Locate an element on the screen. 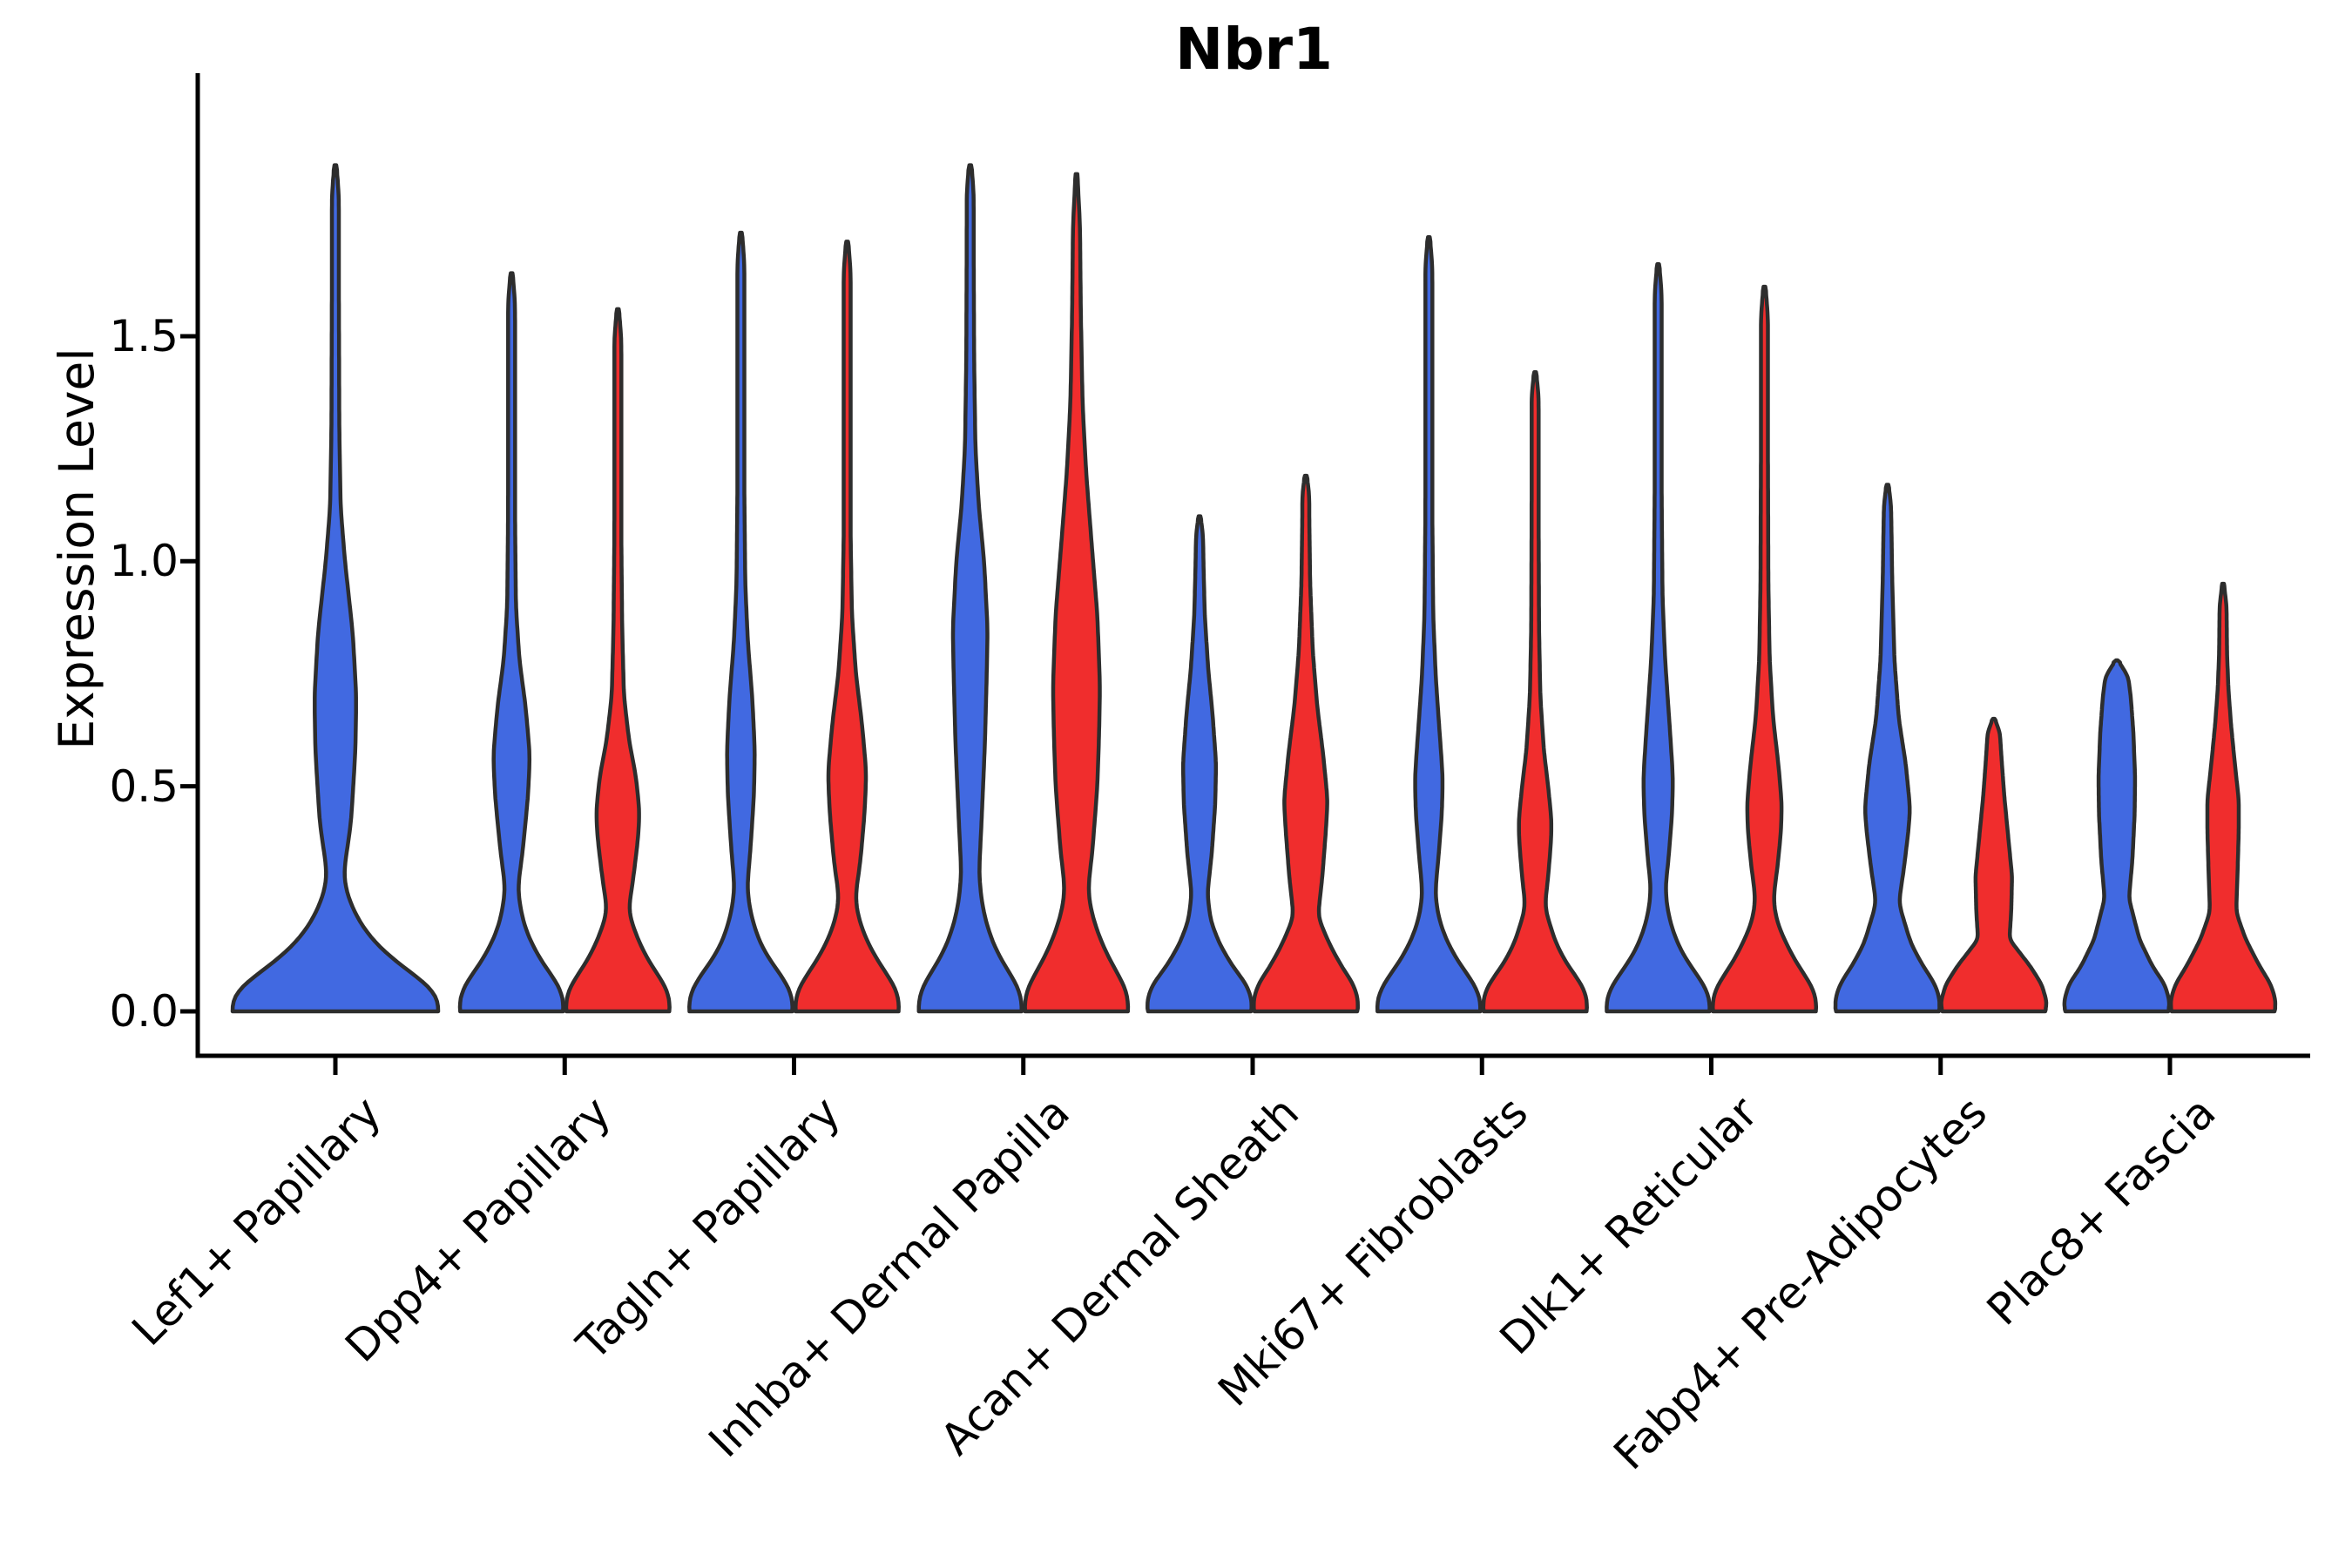 Image resolution: width=2352 pixels, height=1568 pixels. violin-dlk1-reticular-blue is located at coordinates (1658, 638).